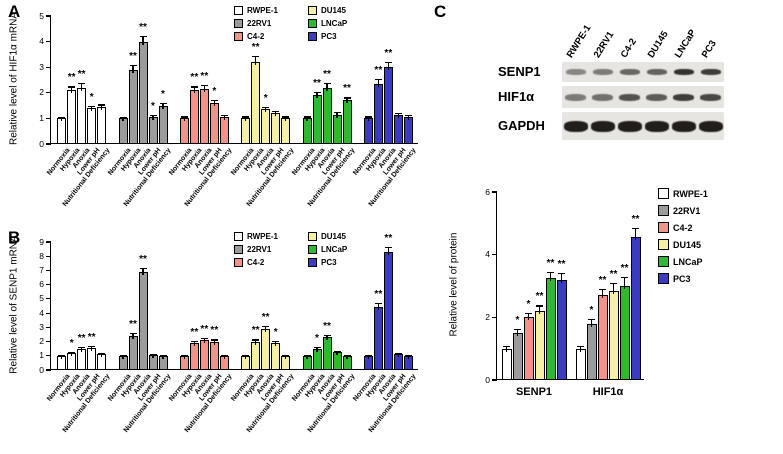 The image size is (783, 454). I want to click on blot-row-label: HIF1α, so click(516, 96).